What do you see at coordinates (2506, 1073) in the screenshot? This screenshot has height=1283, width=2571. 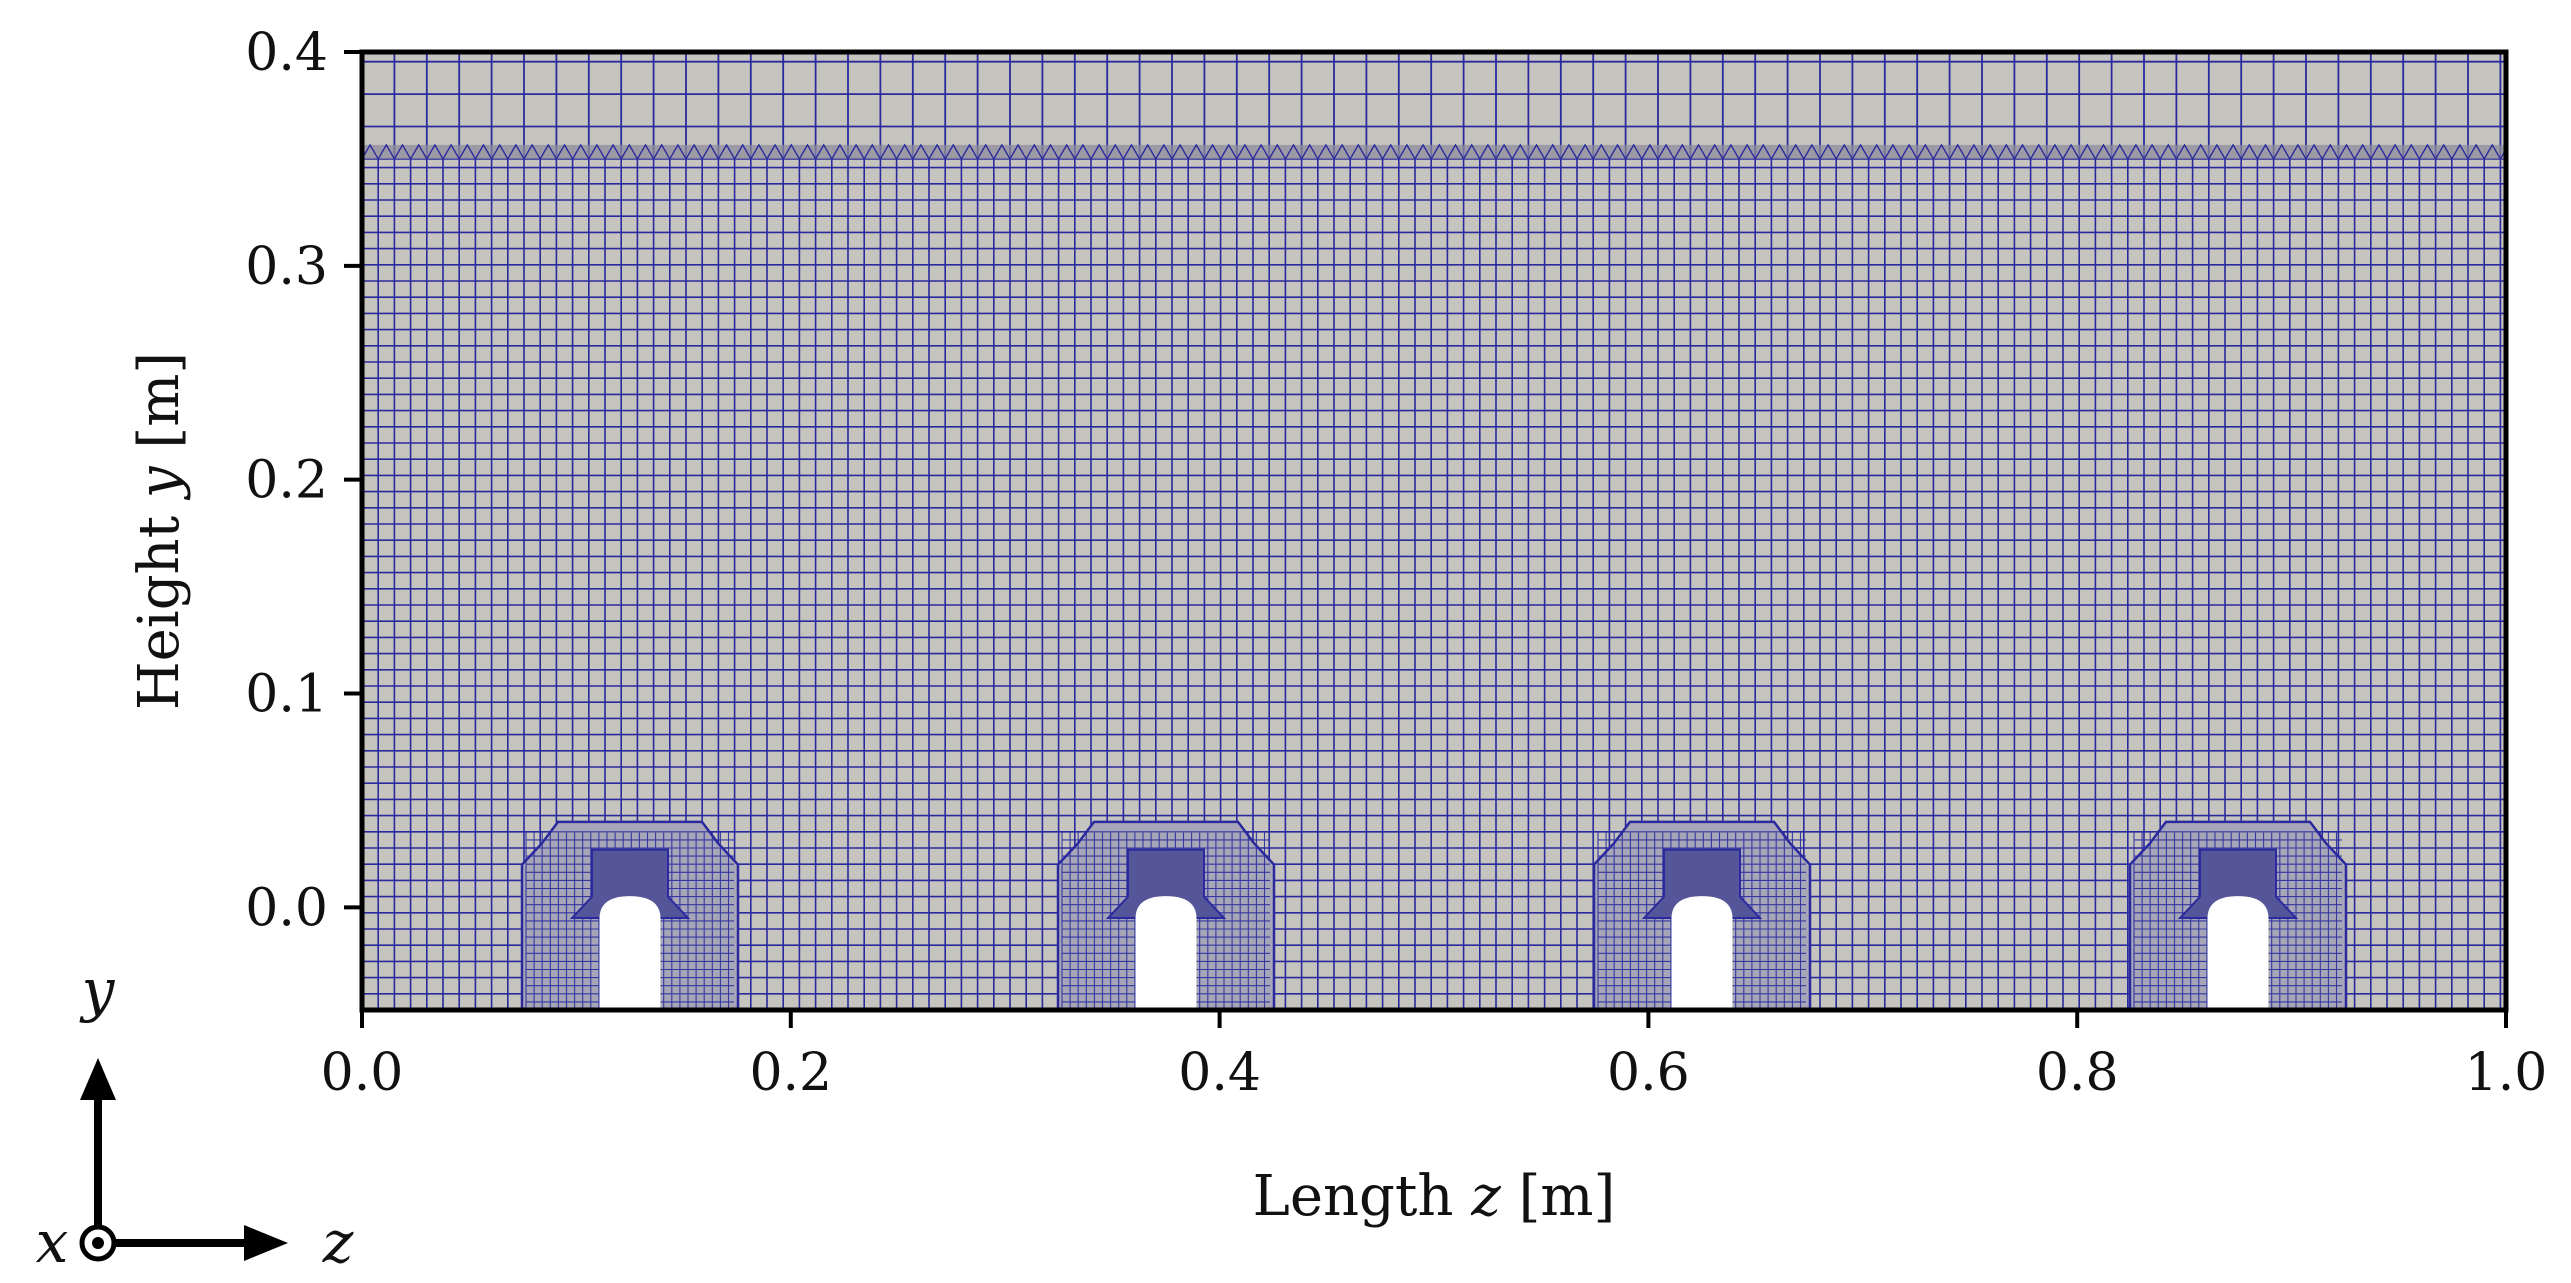 I see `x-tick-label: 1.0` at bounding box center [2506, 1073].